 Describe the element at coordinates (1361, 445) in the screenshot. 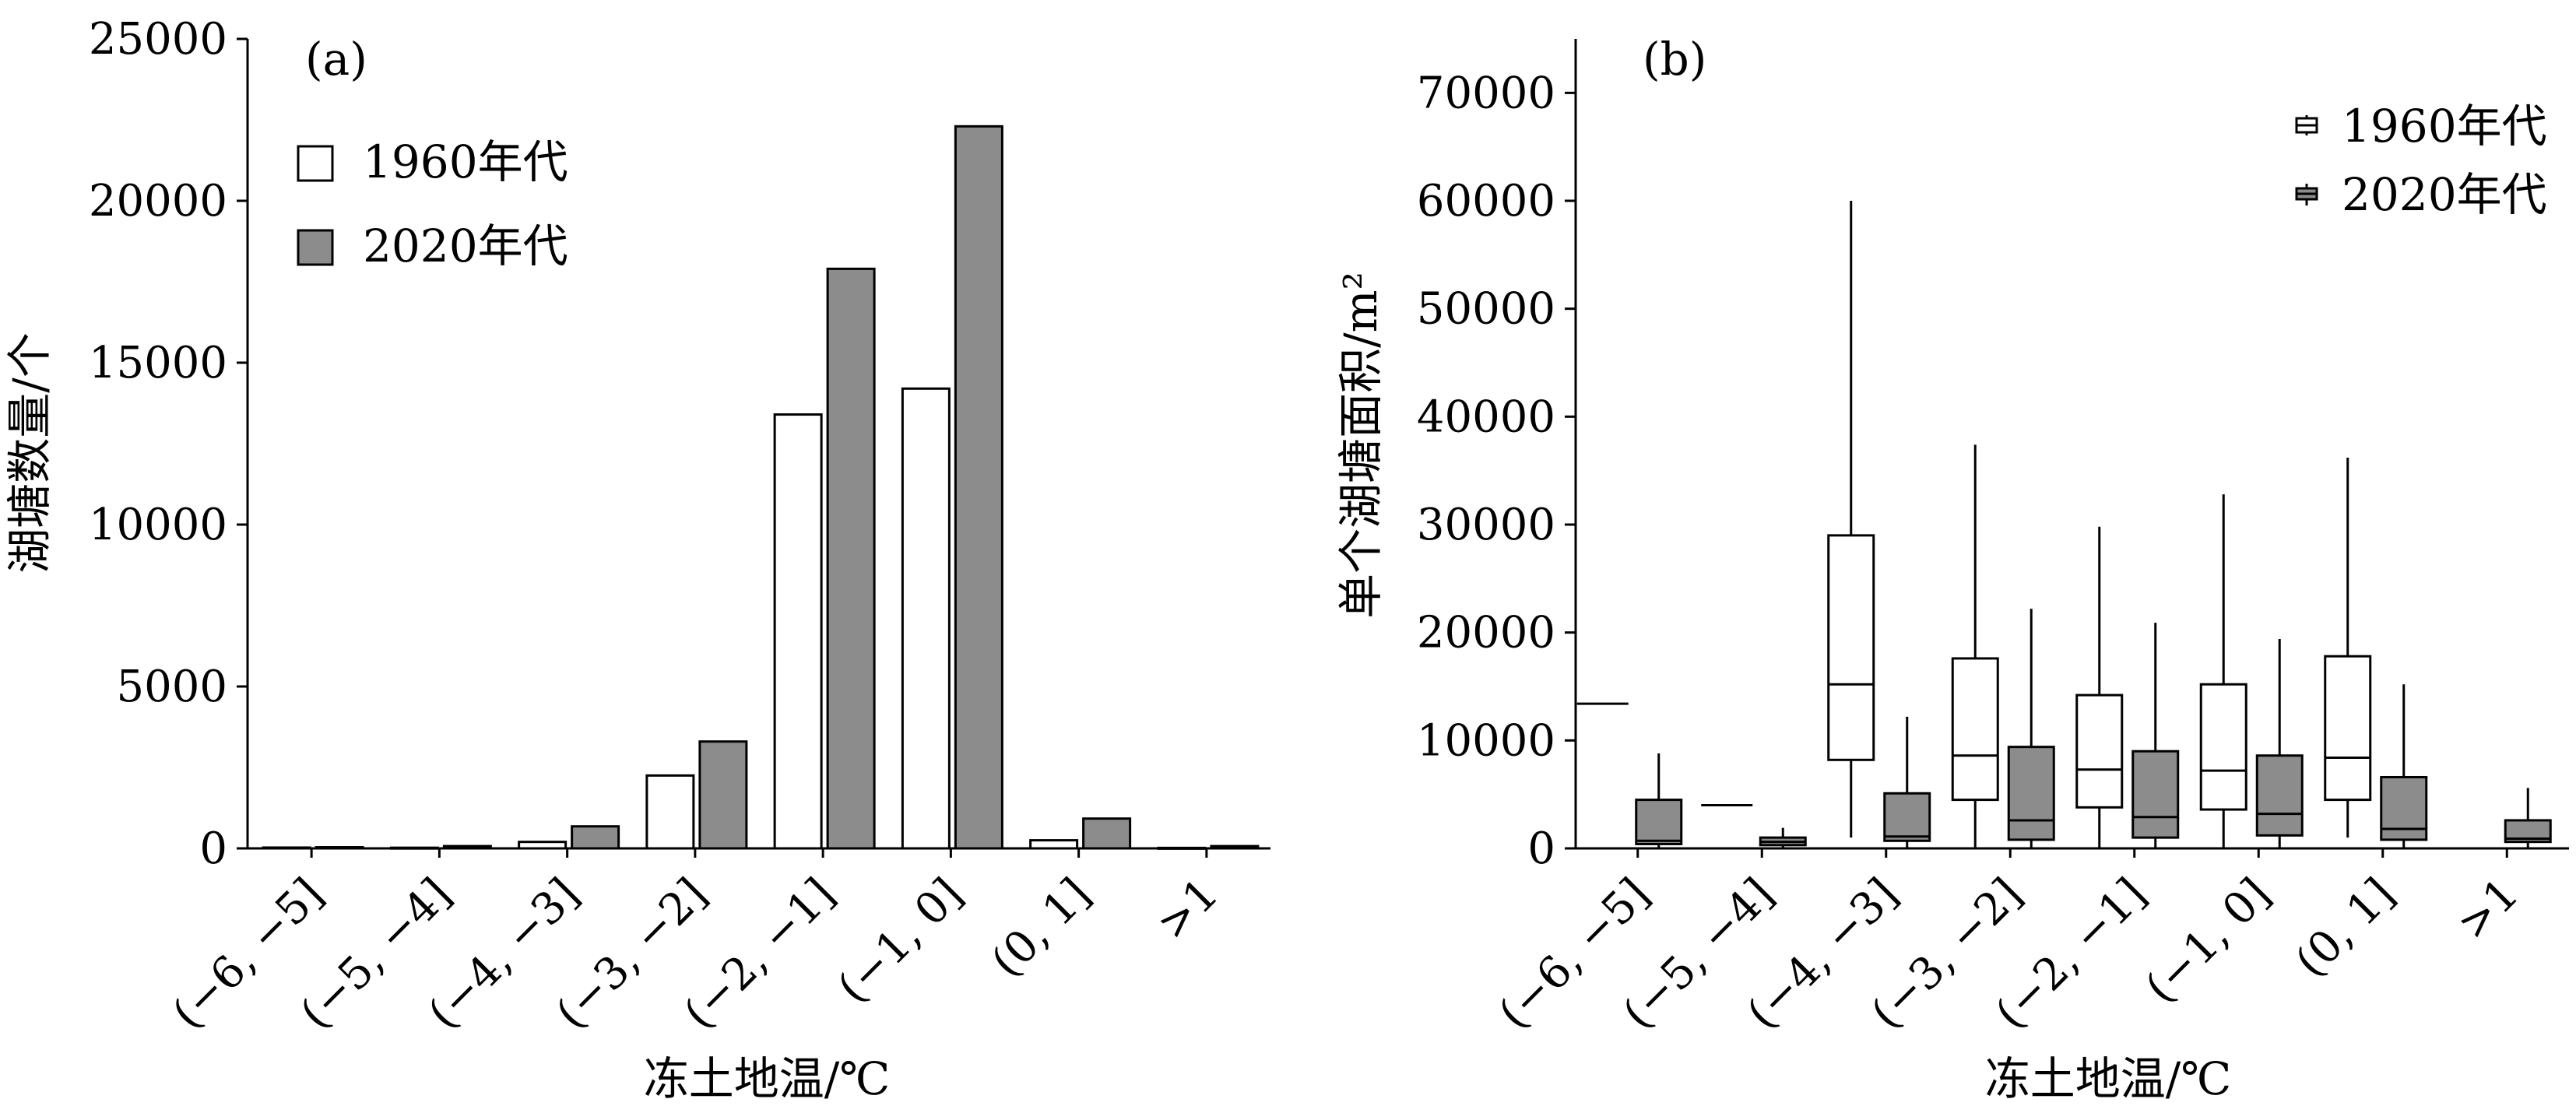

I see `panel-b-y-axis-title: 单个湖塘面积/m²` at that location.